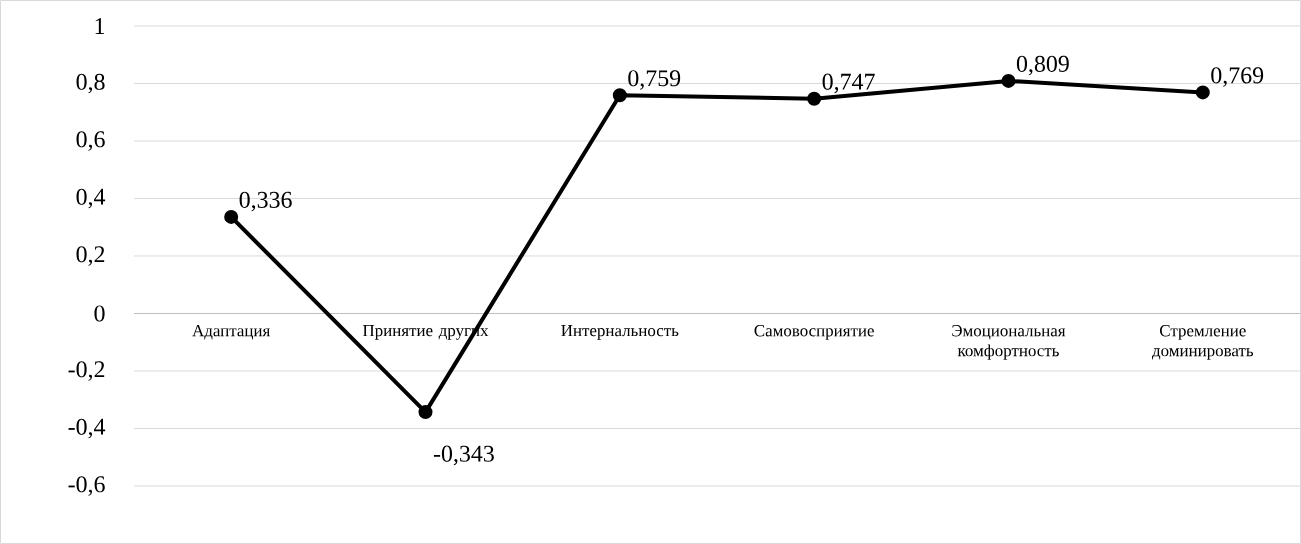  I want to click on y-tick-label: -0,2, so click(86, 371).